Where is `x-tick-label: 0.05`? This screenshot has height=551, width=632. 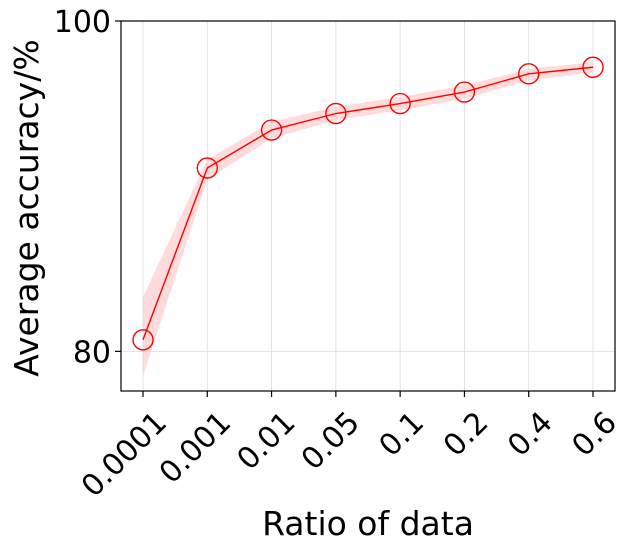 x-tick-label: 0.05 is located at coordinates (331, 441).